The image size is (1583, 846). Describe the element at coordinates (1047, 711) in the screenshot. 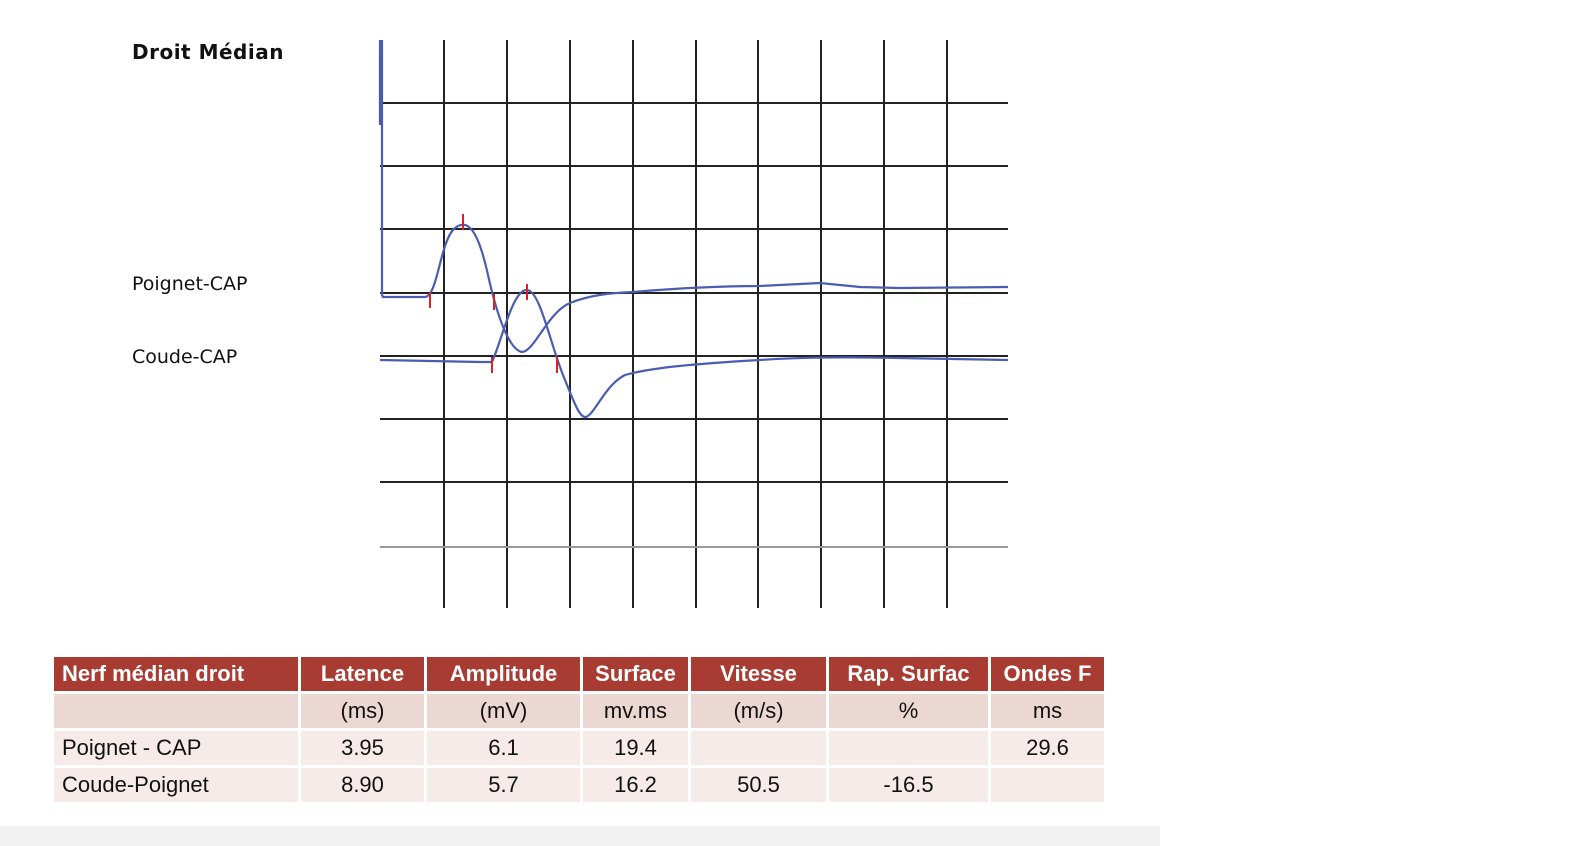

I see `unit: ms` at that location.